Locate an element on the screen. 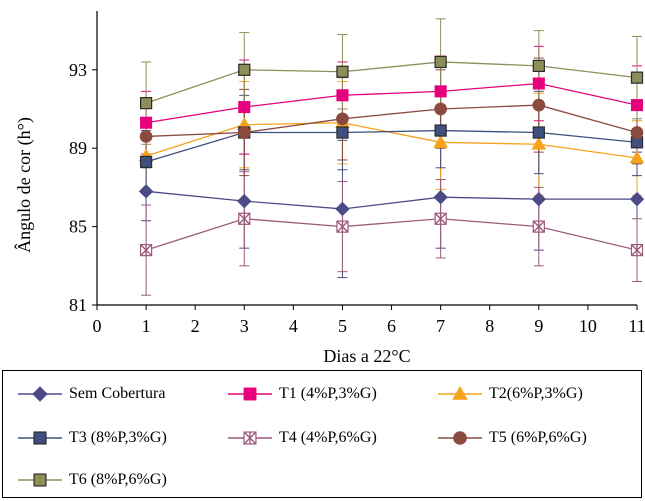  legend-item: T6 (8%P,6%G) is located at coordinates (92, 480).